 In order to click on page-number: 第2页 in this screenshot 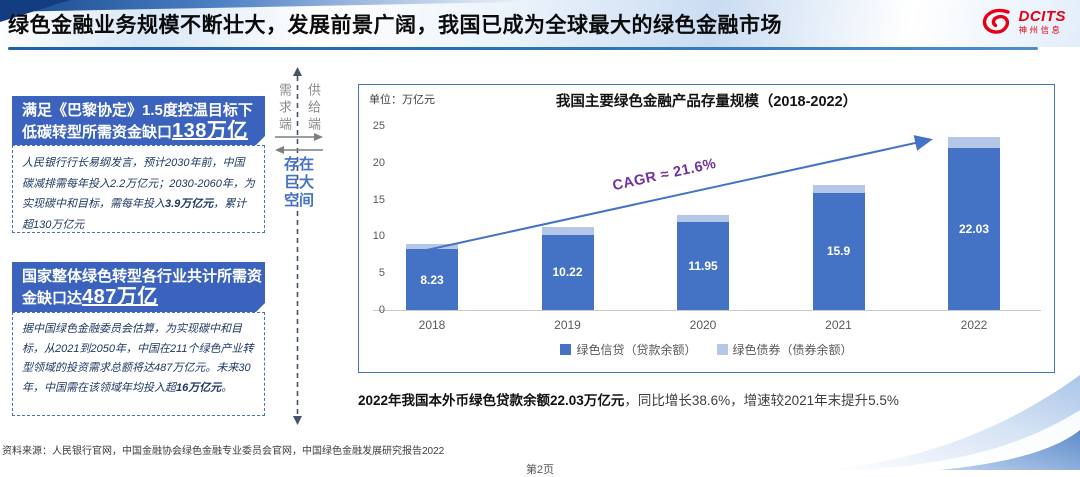, I will do `click(540, 470)`.